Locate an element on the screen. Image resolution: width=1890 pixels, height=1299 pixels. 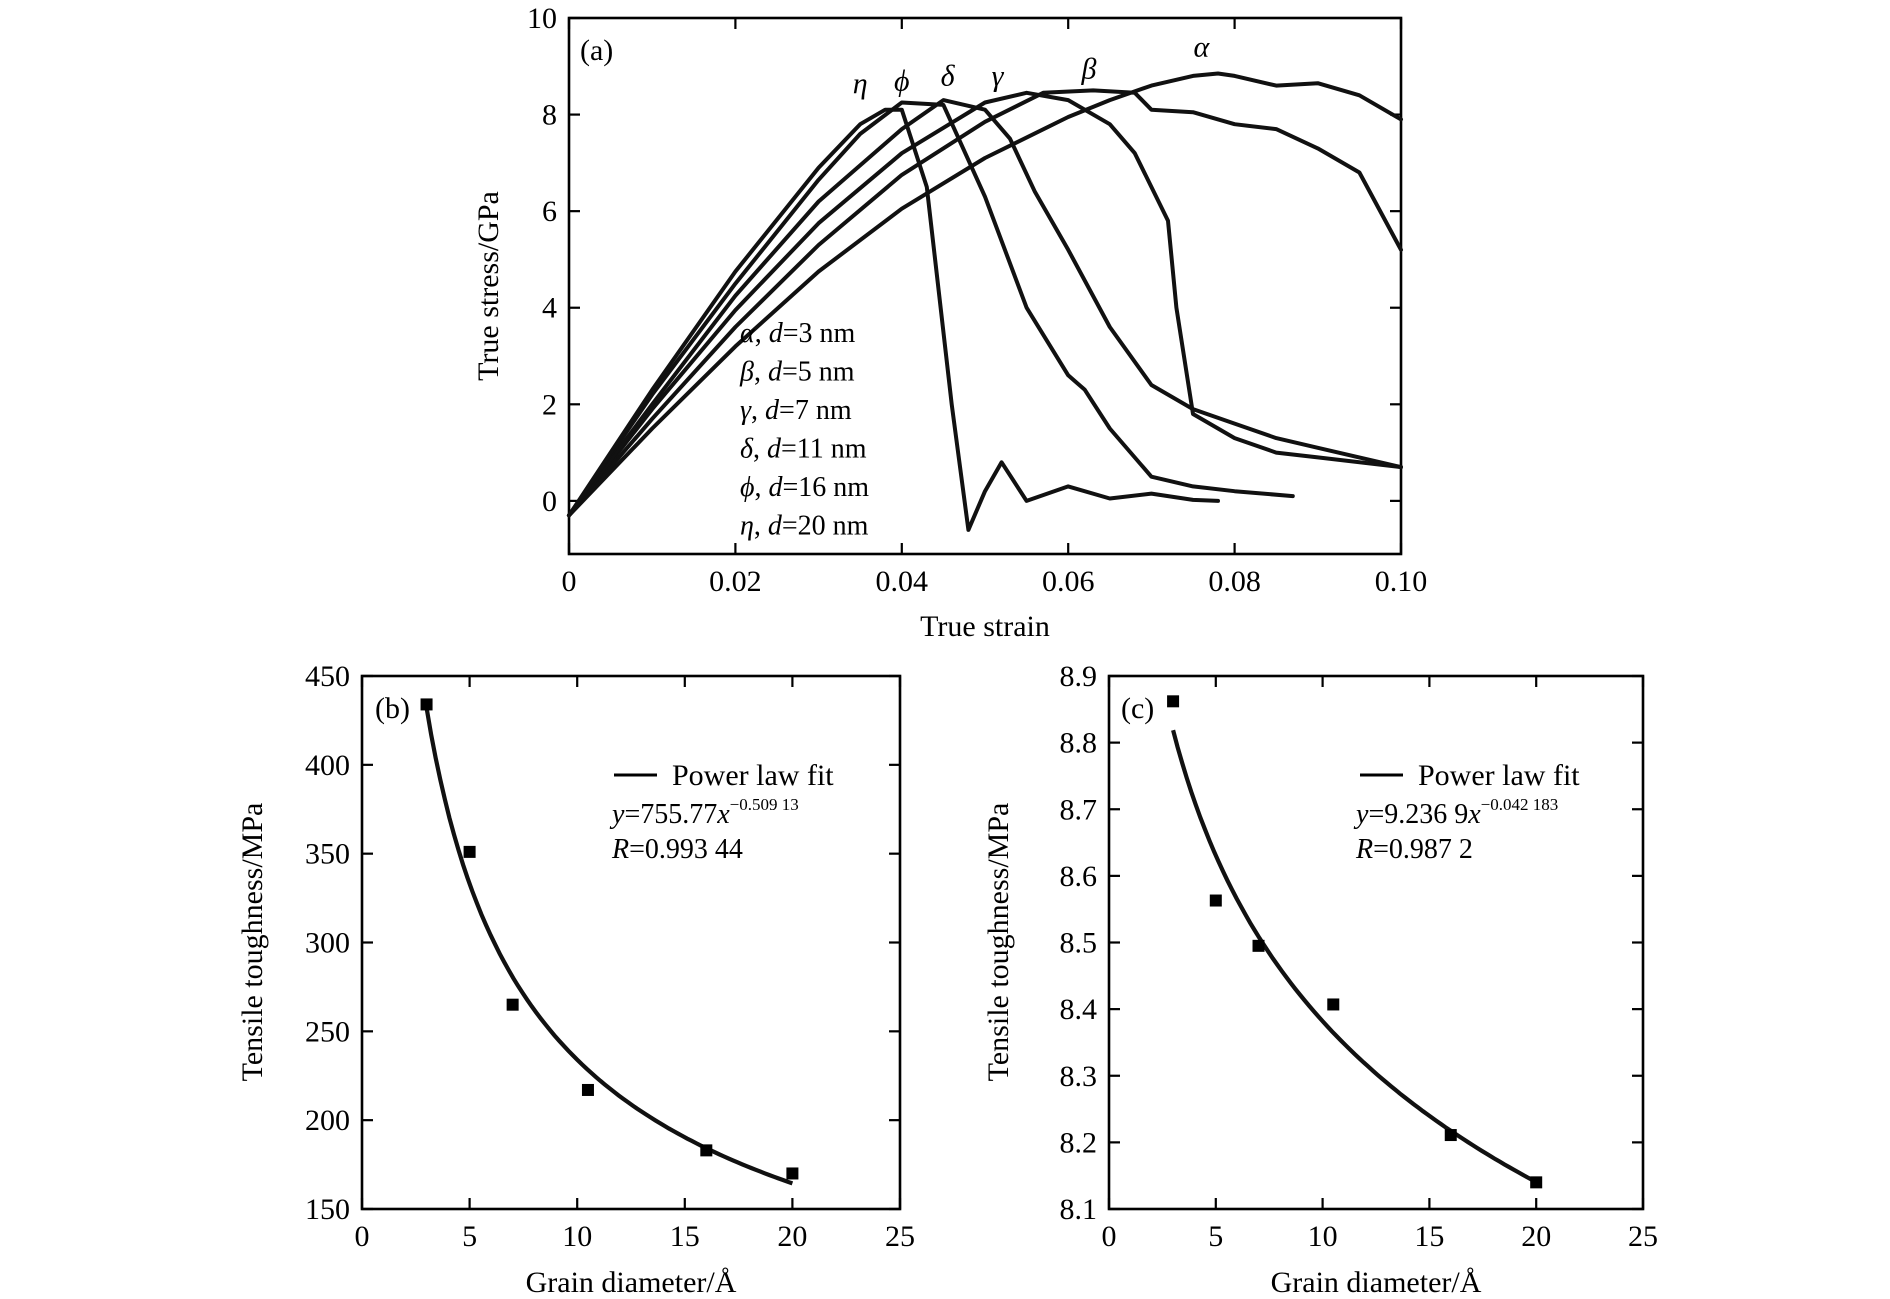
panel-b-y-ticks: 150 200 250 300 350 400 450 is located at coordinates (602, 943).